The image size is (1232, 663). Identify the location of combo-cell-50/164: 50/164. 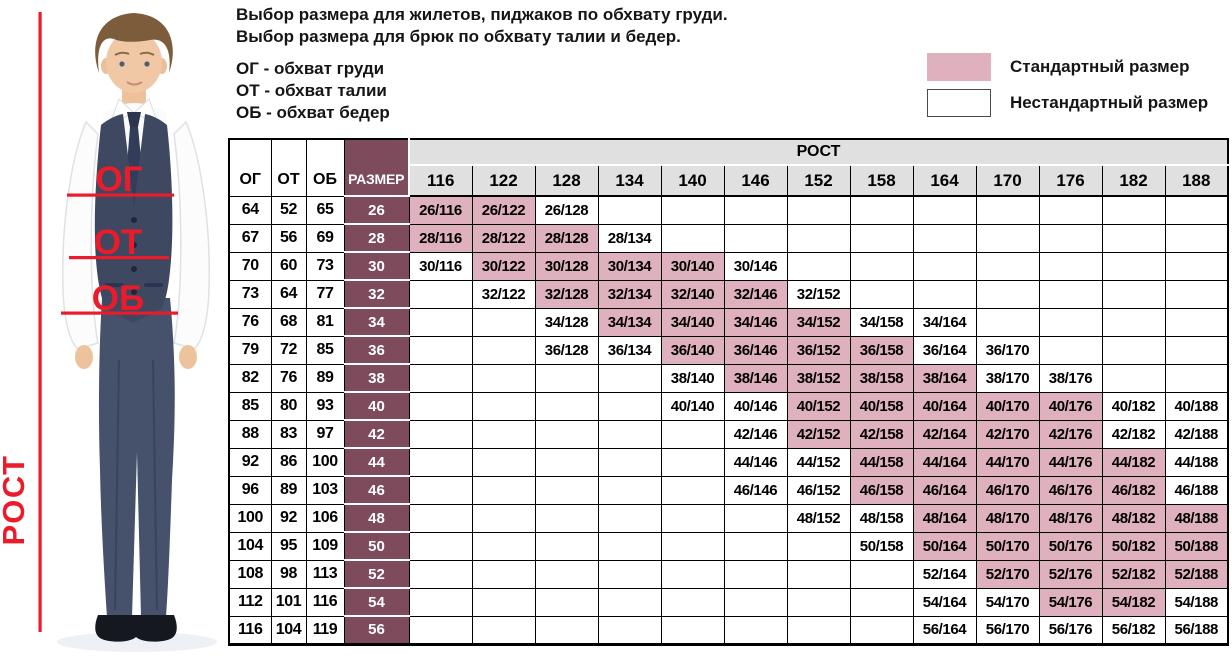
(944, 546).